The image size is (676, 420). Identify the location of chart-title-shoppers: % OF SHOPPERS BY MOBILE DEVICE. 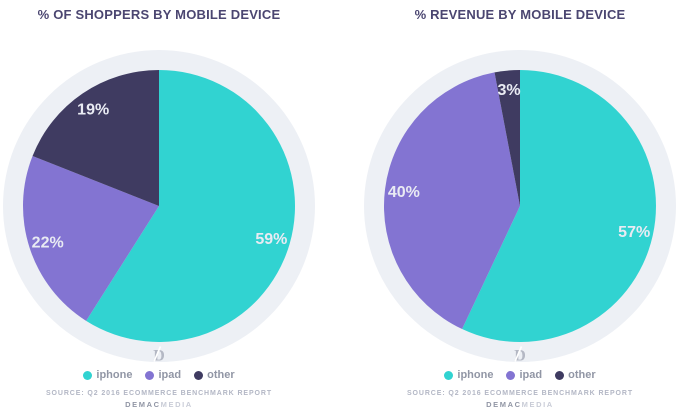
(159, 14).